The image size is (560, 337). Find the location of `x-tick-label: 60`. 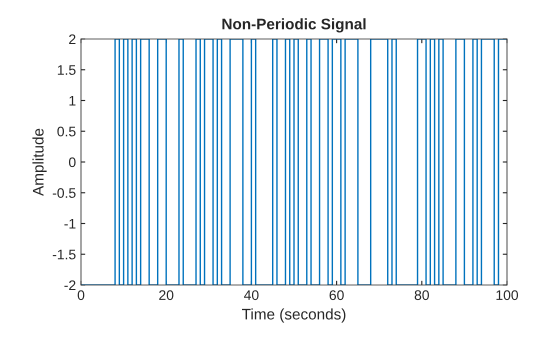

x-tick-label: 60 is located at coordinates (337, 295).